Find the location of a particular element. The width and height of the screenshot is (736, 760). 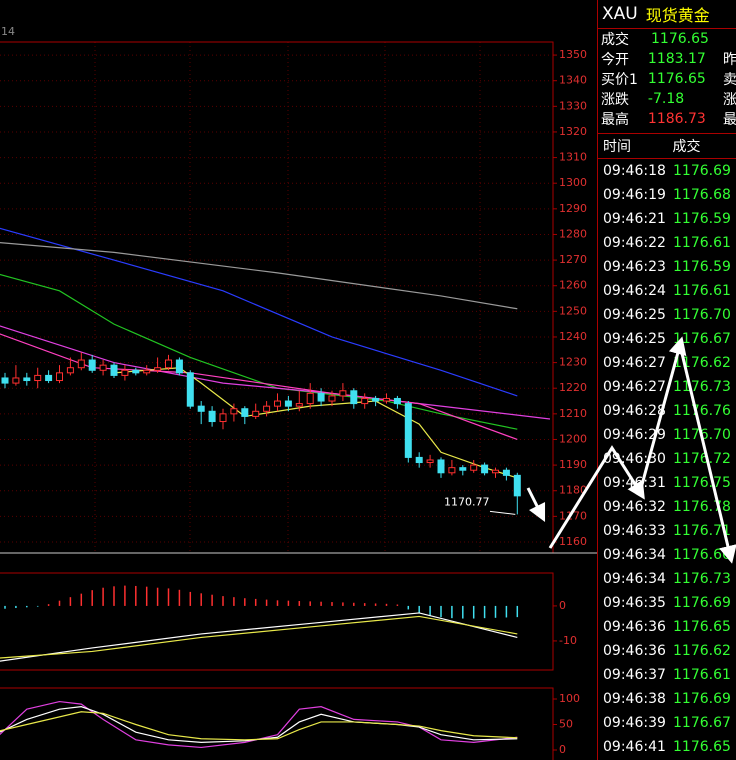

y-tick-label: 1210 is located at coordinates (573, 413).